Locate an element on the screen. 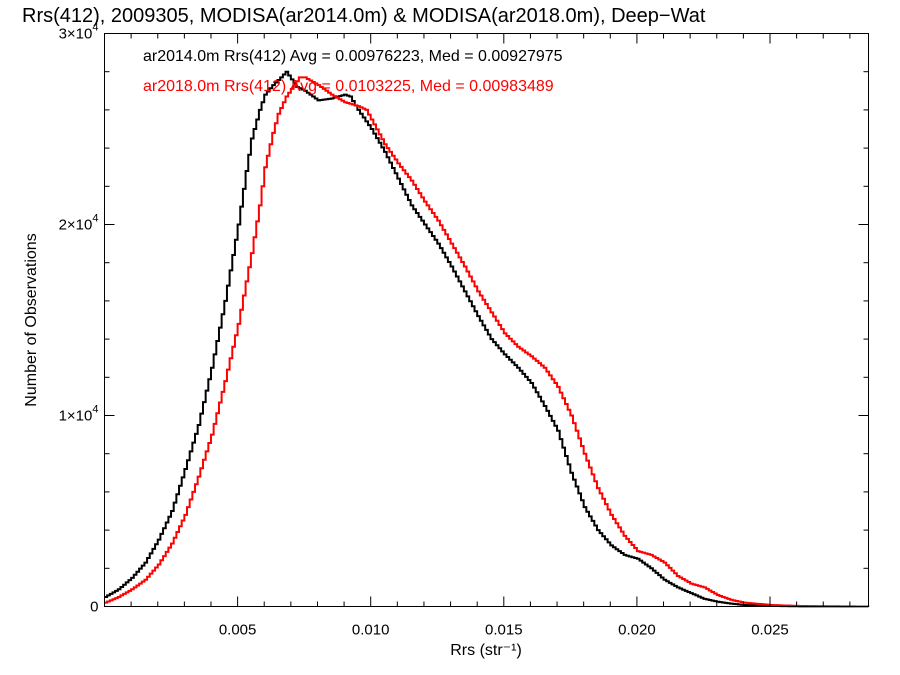 The height and width of the screenshot is (675, 900). x-axis-label: Rrs (str⁻¹) is located at coordinates (486, 650).